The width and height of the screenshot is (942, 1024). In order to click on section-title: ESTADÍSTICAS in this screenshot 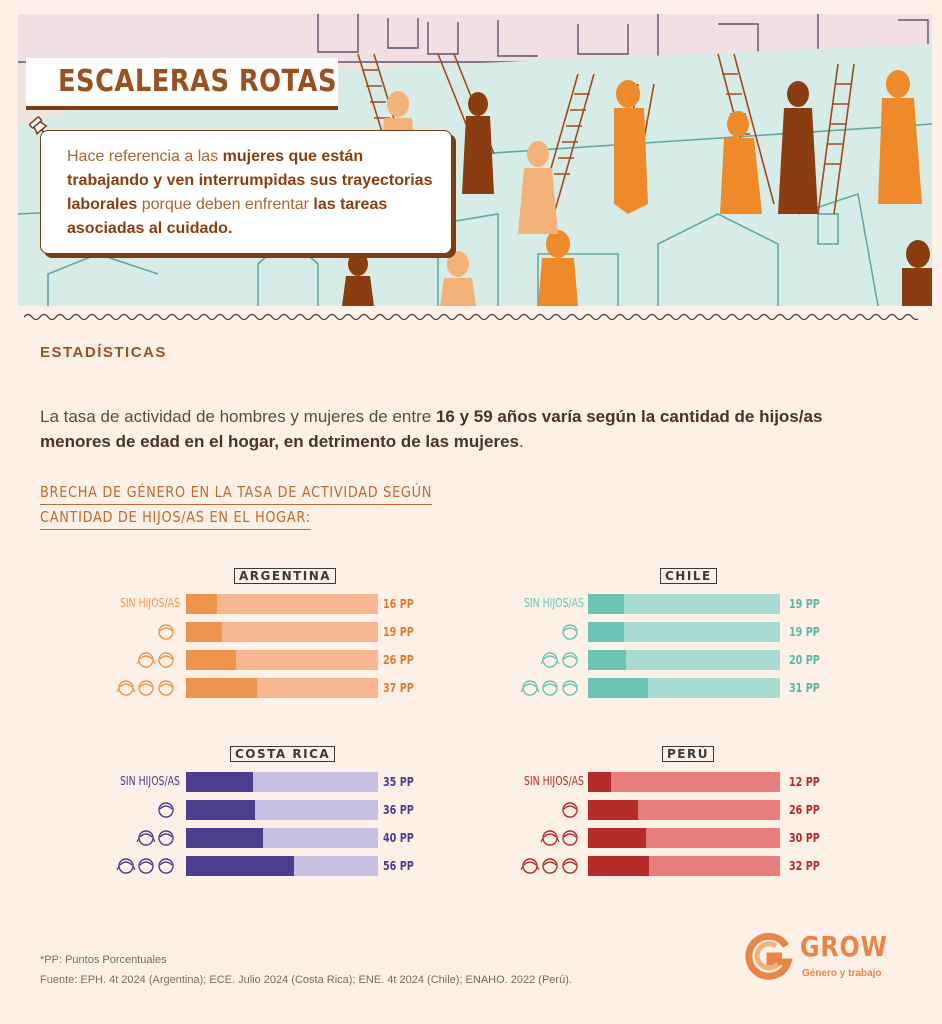, I will do `click(103, 352)`.